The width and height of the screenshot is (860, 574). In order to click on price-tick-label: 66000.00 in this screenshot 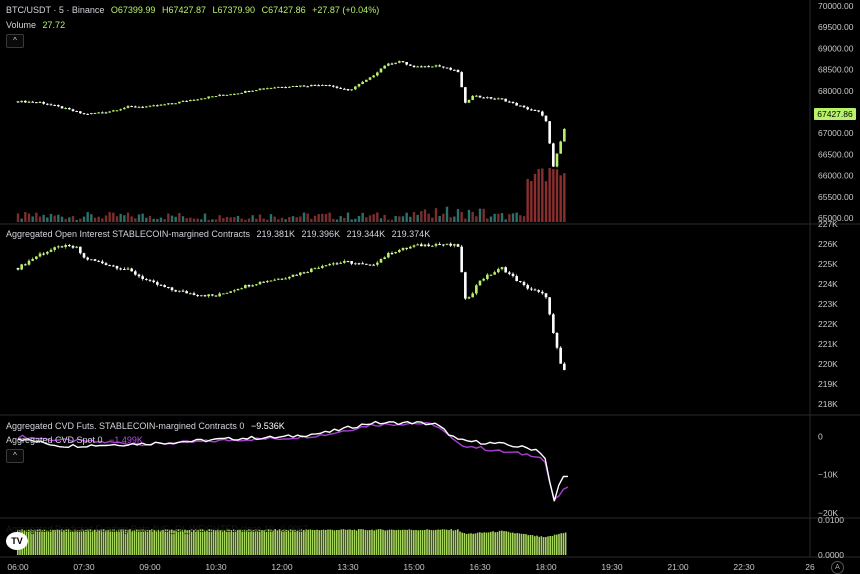, I will do `click(836, 176)`.